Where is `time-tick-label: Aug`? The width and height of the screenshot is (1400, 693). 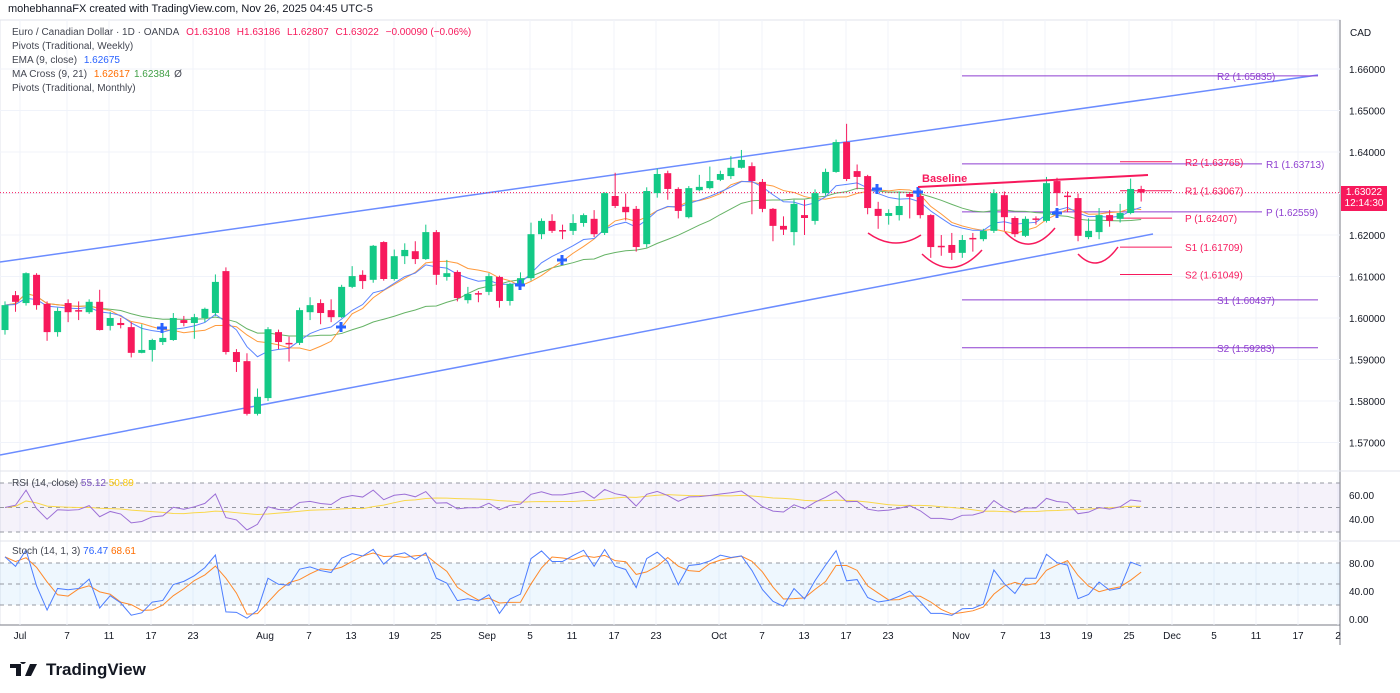
time-tick-label: Aug is located at coordinates (265, 636).